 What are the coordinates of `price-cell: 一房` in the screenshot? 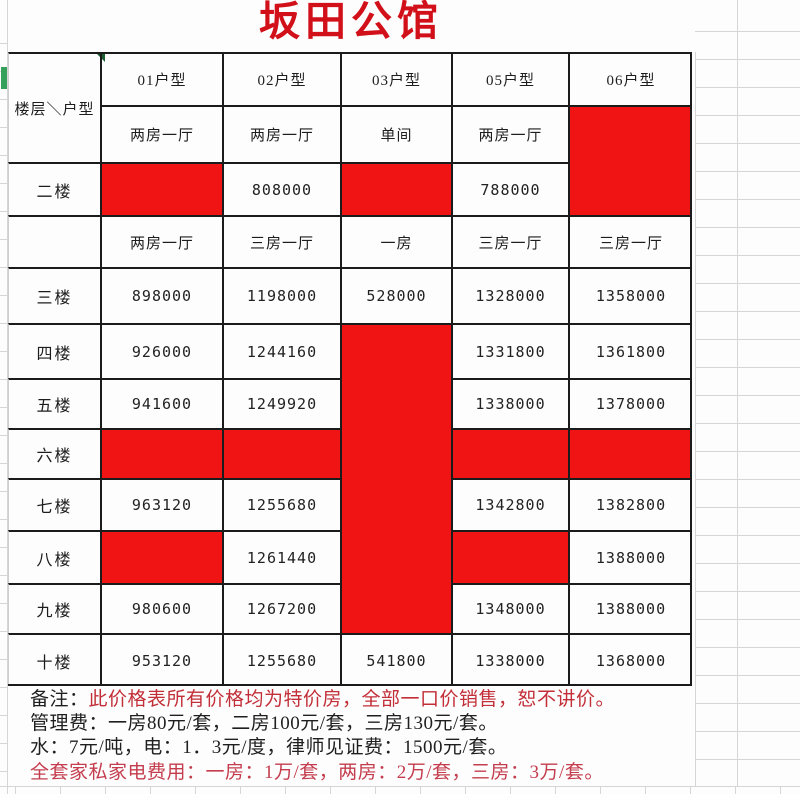 It's located at (395, 241).